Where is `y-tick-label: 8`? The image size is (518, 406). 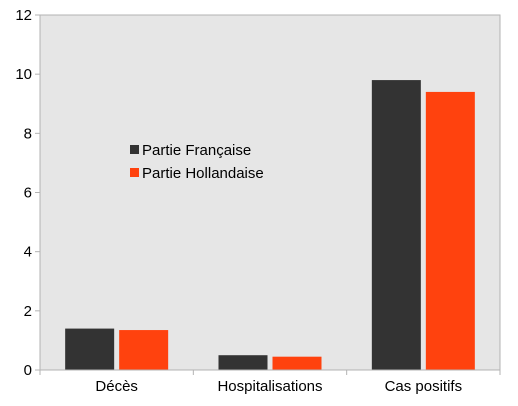
y-tick-label: 8 is located at coordinates (28, 133).